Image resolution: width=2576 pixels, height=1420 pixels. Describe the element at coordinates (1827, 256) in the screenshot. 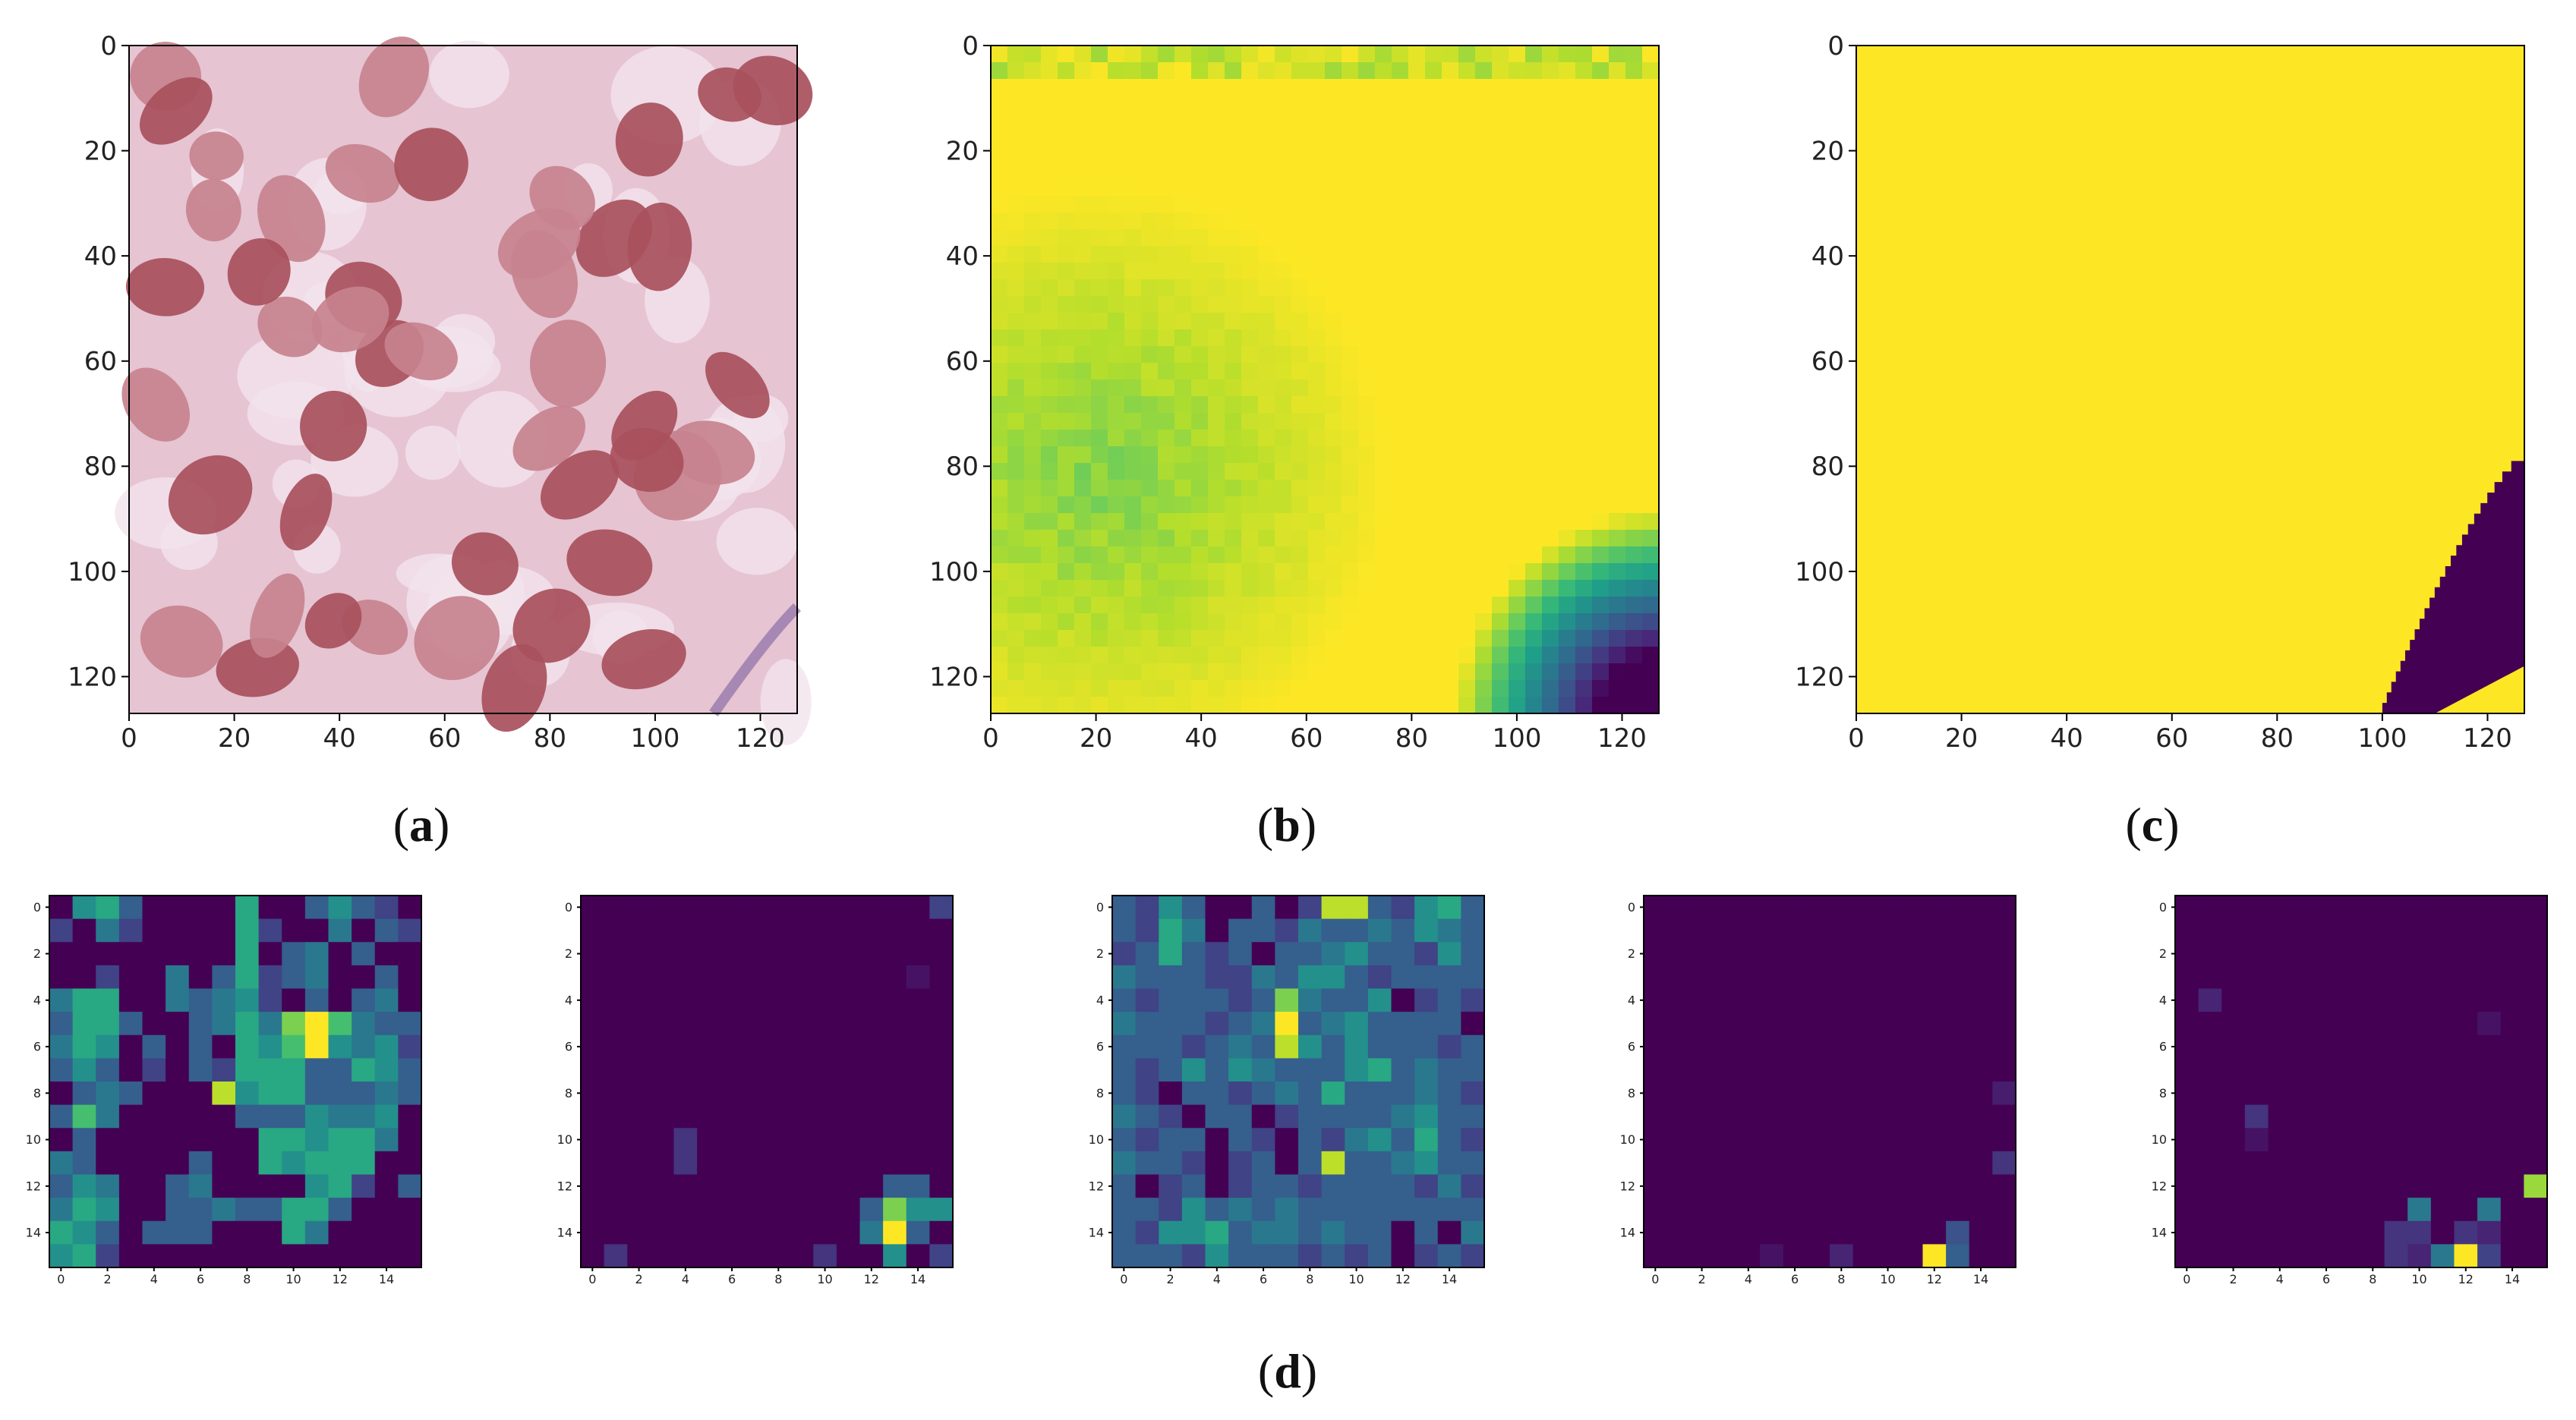

I see `panel-c-ytick-label: 40` at that location.